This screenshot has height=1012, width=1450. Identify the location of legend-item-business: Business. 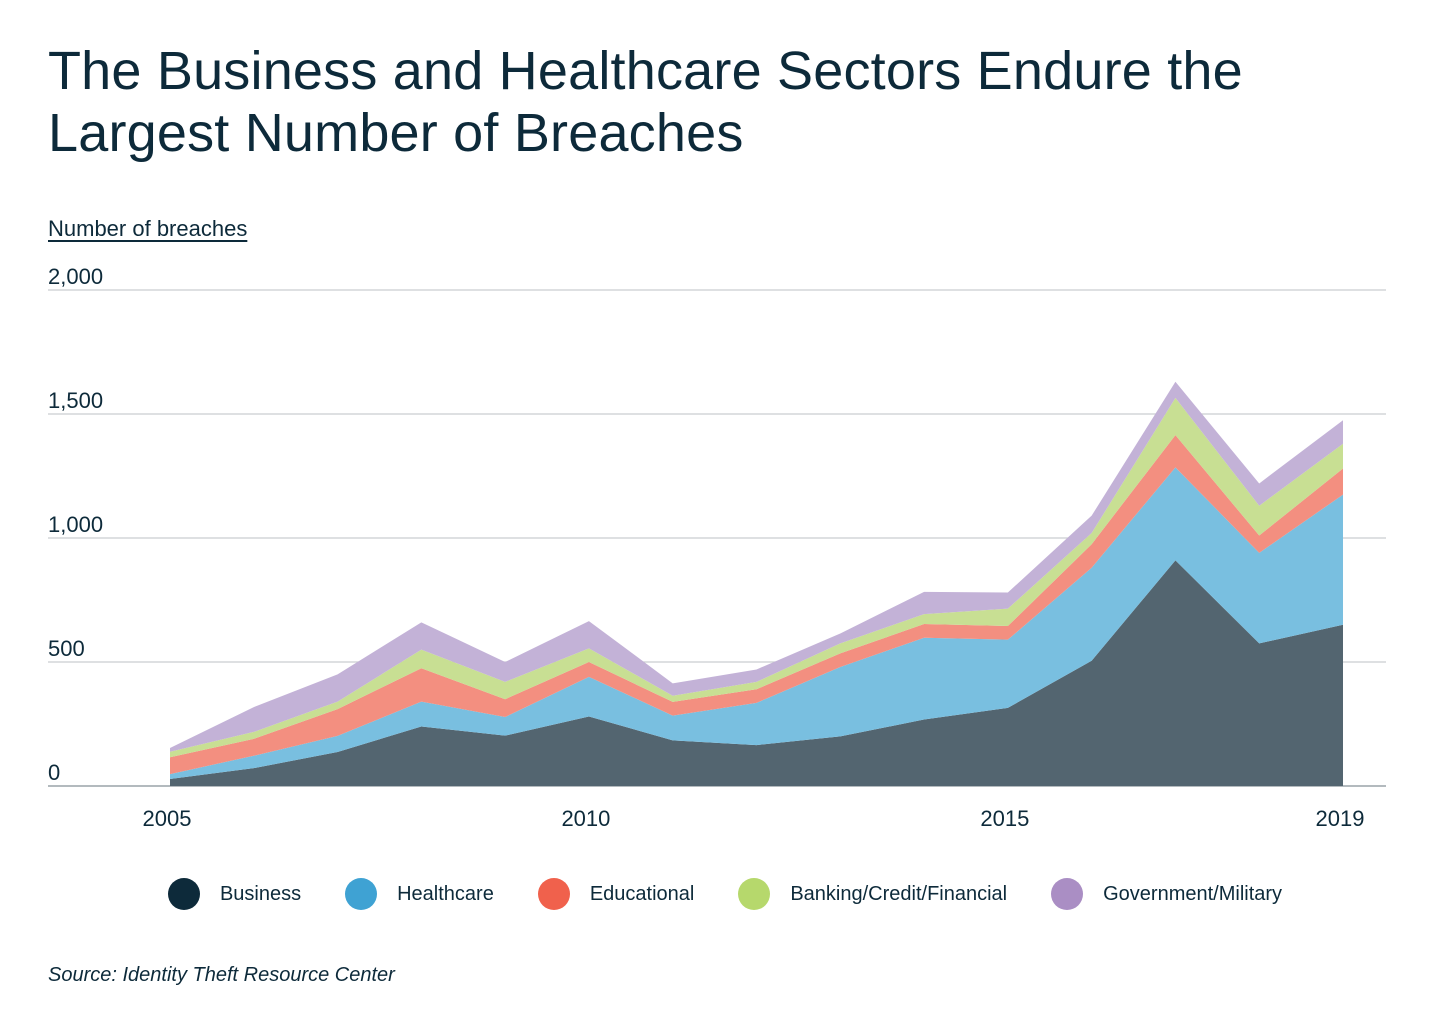
(234, 894).